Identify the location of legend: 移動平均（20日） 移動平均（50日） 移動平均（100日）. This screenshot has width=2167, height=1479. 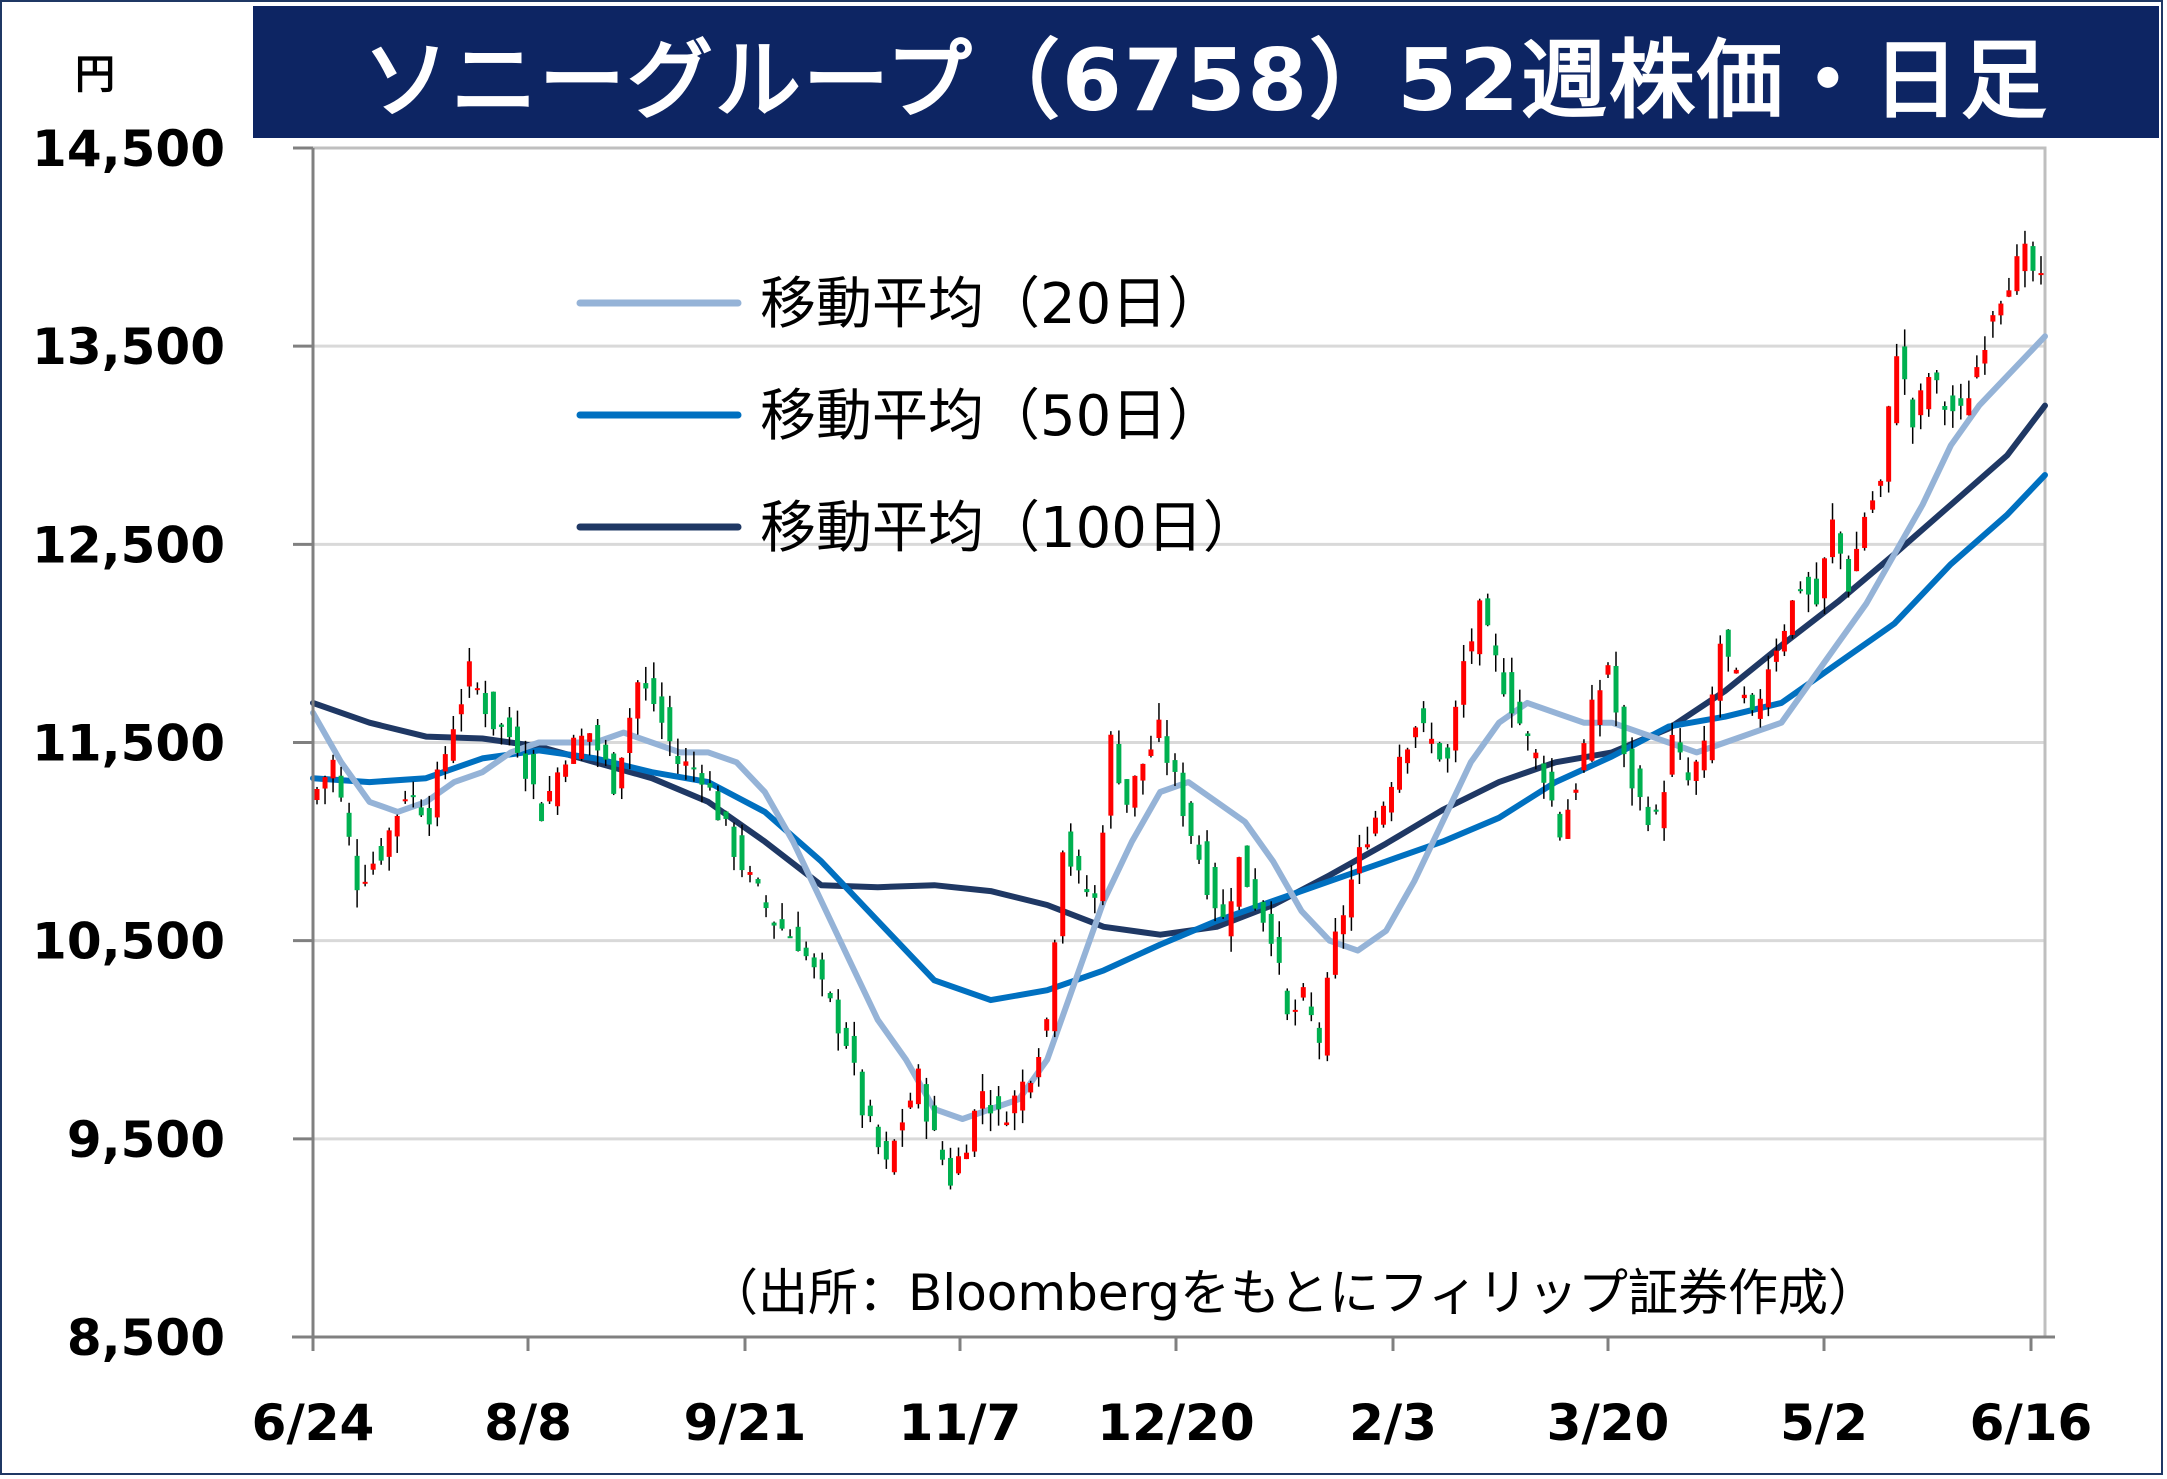
(917, 416).